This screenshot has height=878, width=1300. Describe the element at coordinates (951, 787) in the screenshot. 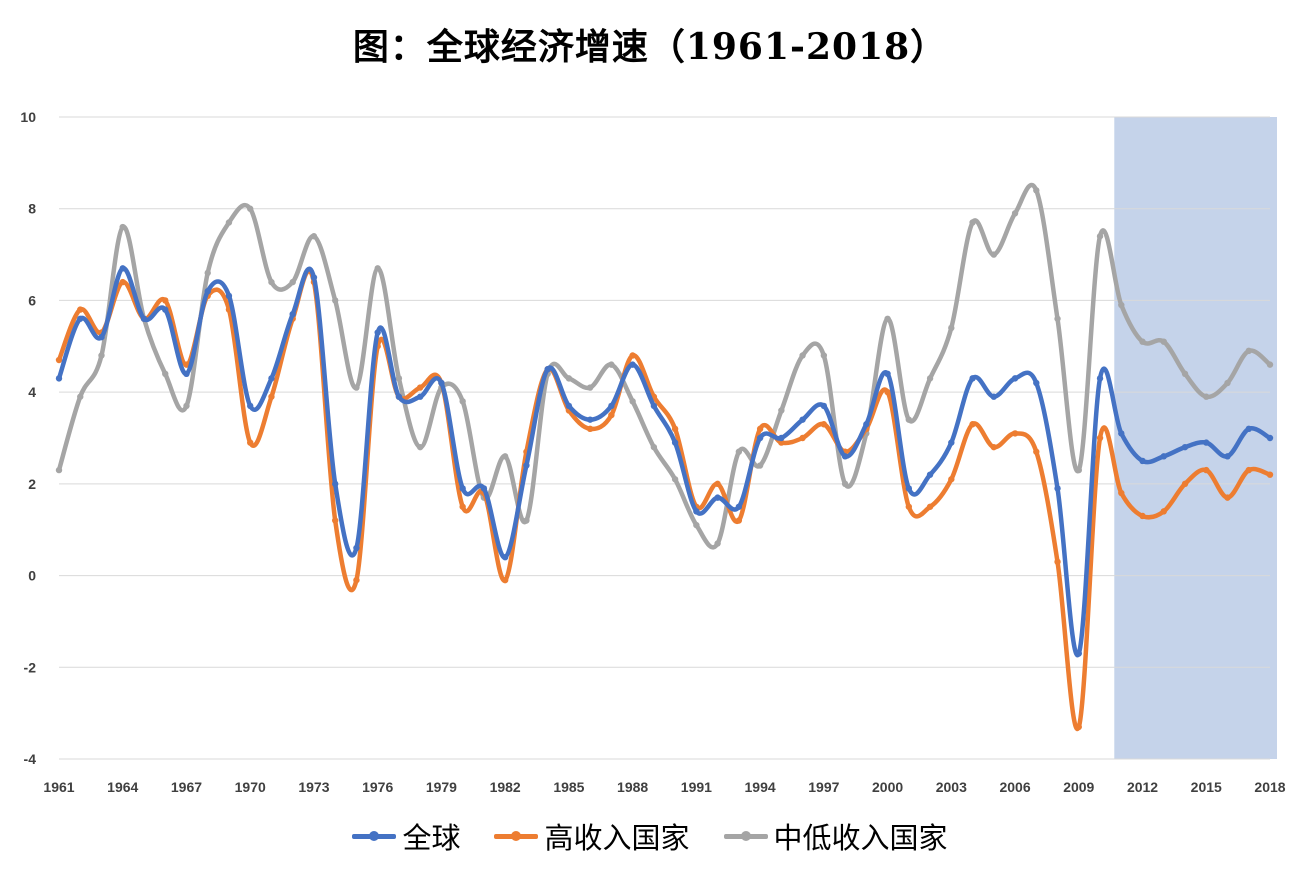

I see `x-tick-label: 2003` at that location.